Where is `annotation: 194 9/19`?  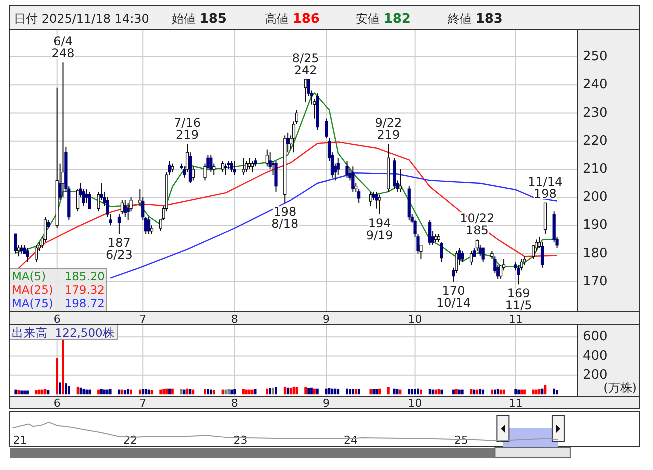
annotation: 194 9/19 is located at coordinates (380, 229).